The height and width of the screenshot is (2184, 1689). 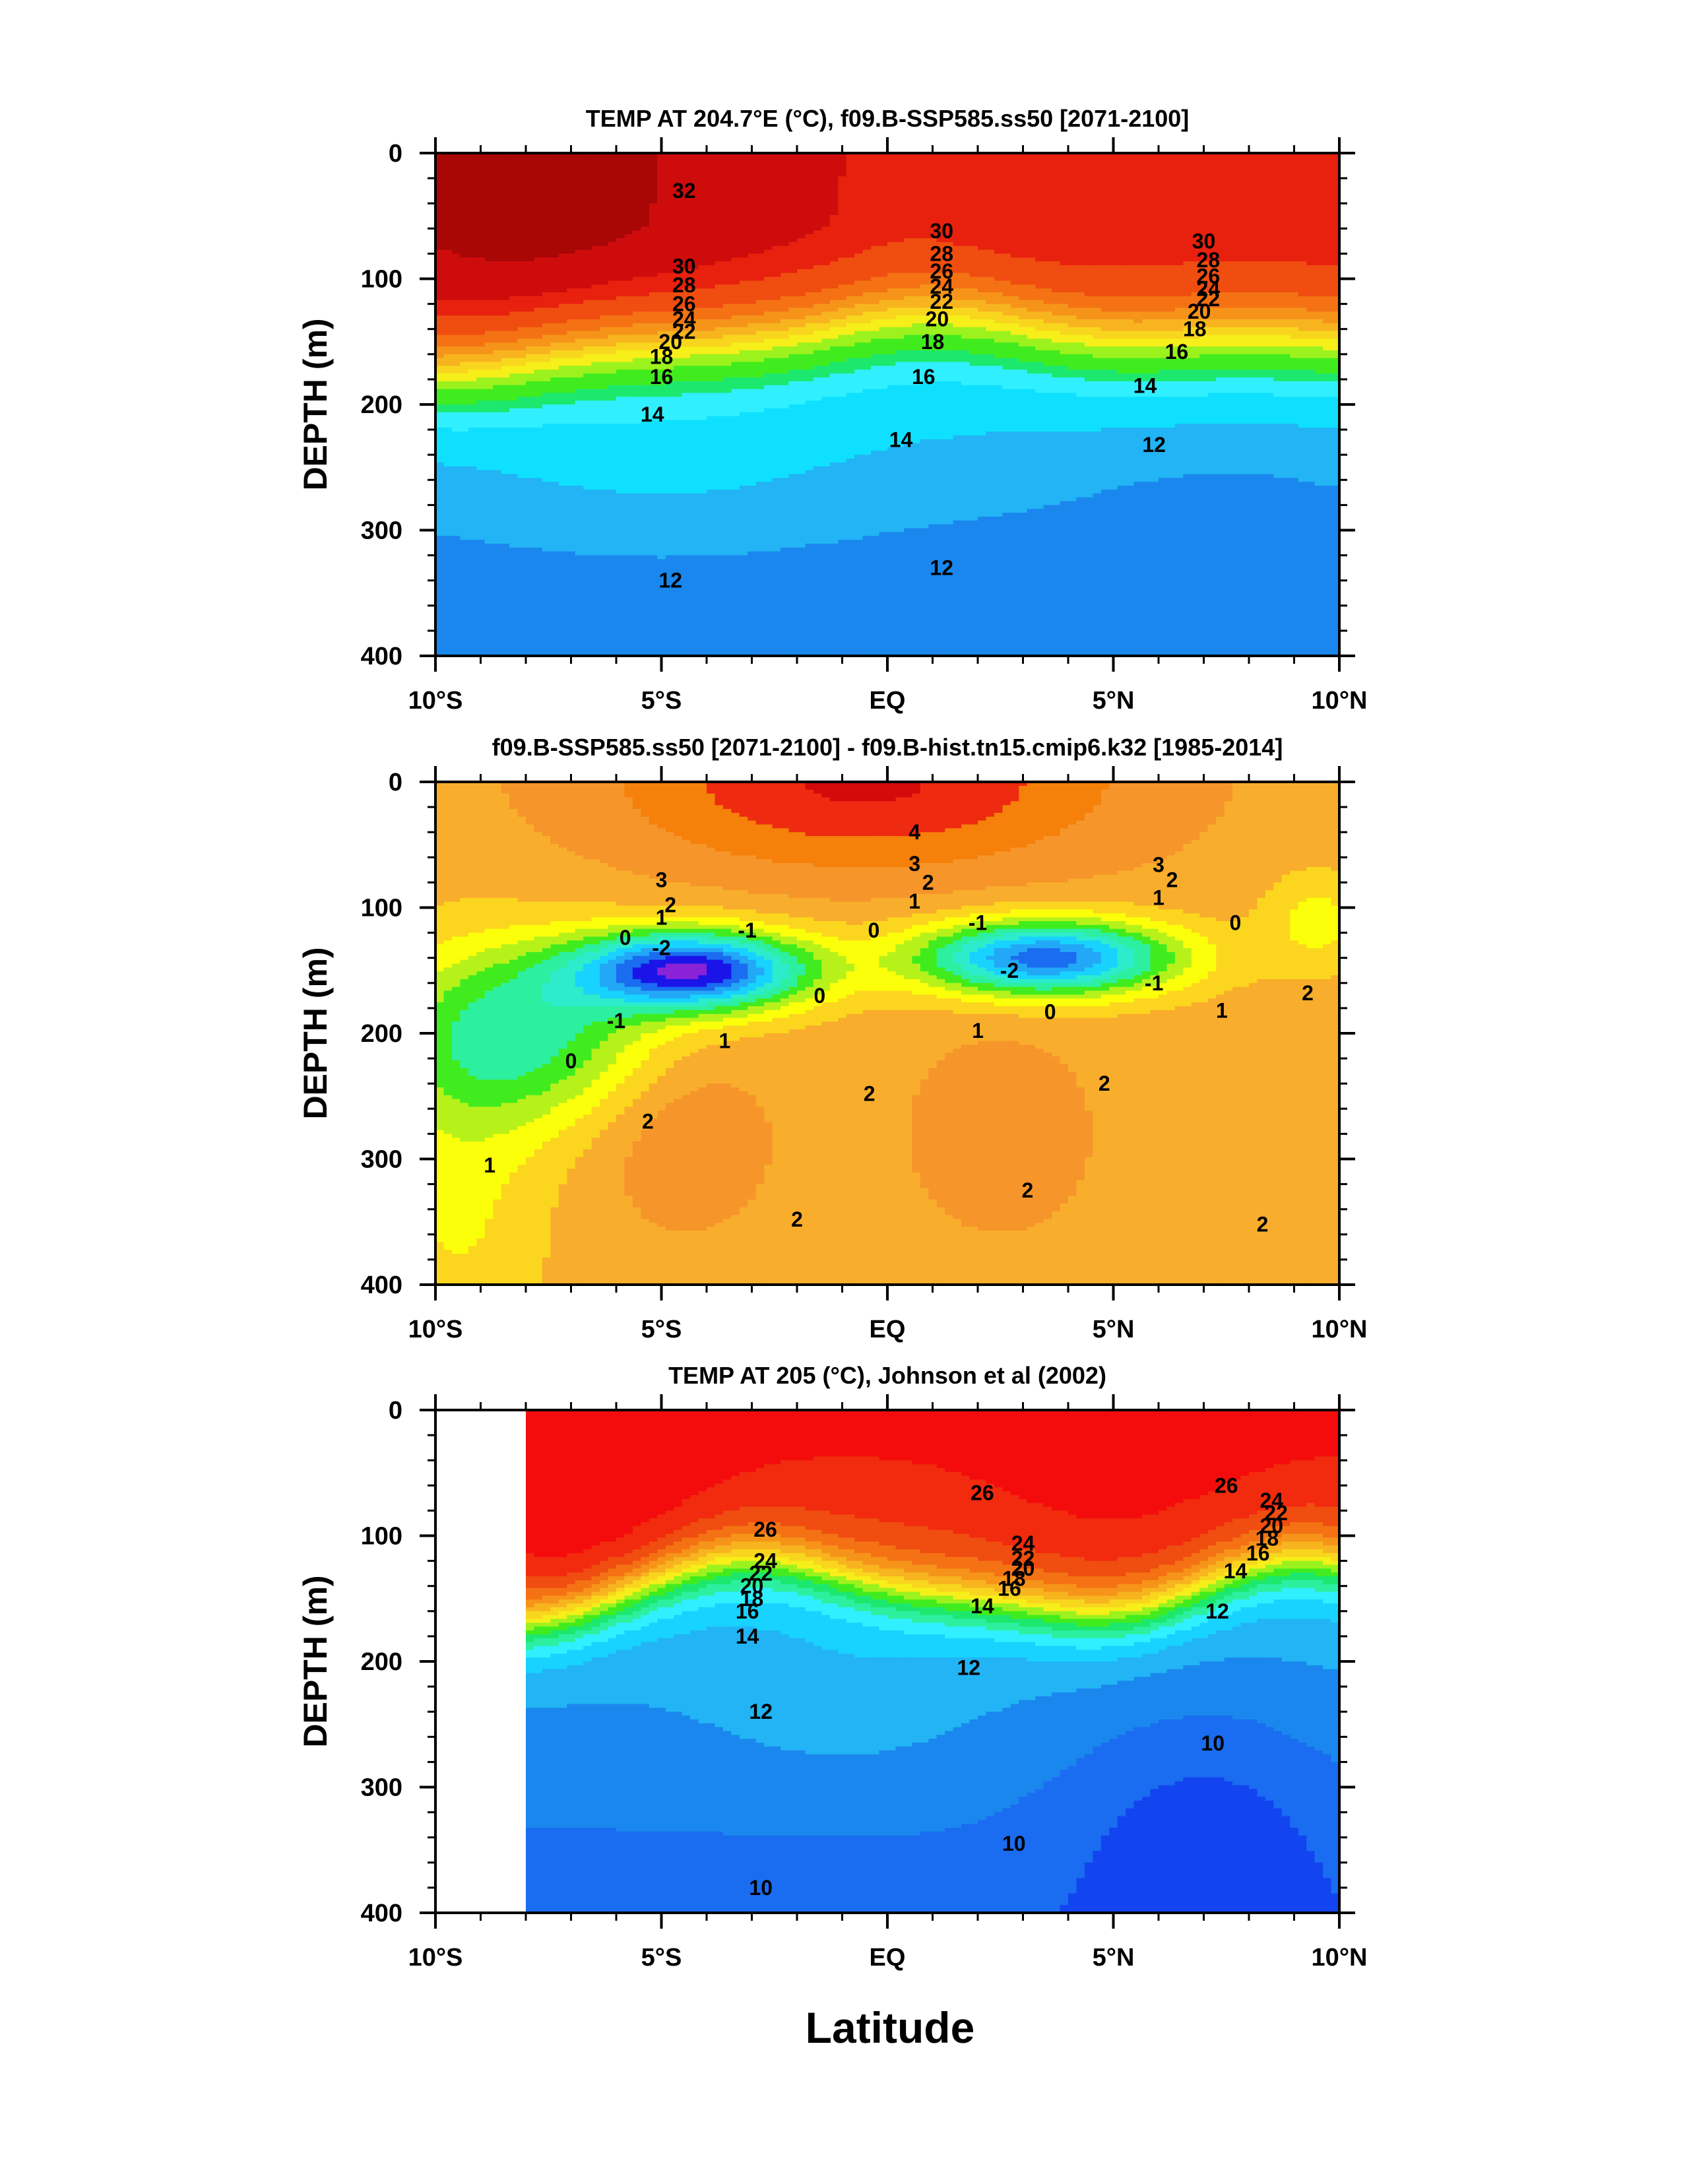 I want to click on contour-label: 24, so click(x=684, y=319).